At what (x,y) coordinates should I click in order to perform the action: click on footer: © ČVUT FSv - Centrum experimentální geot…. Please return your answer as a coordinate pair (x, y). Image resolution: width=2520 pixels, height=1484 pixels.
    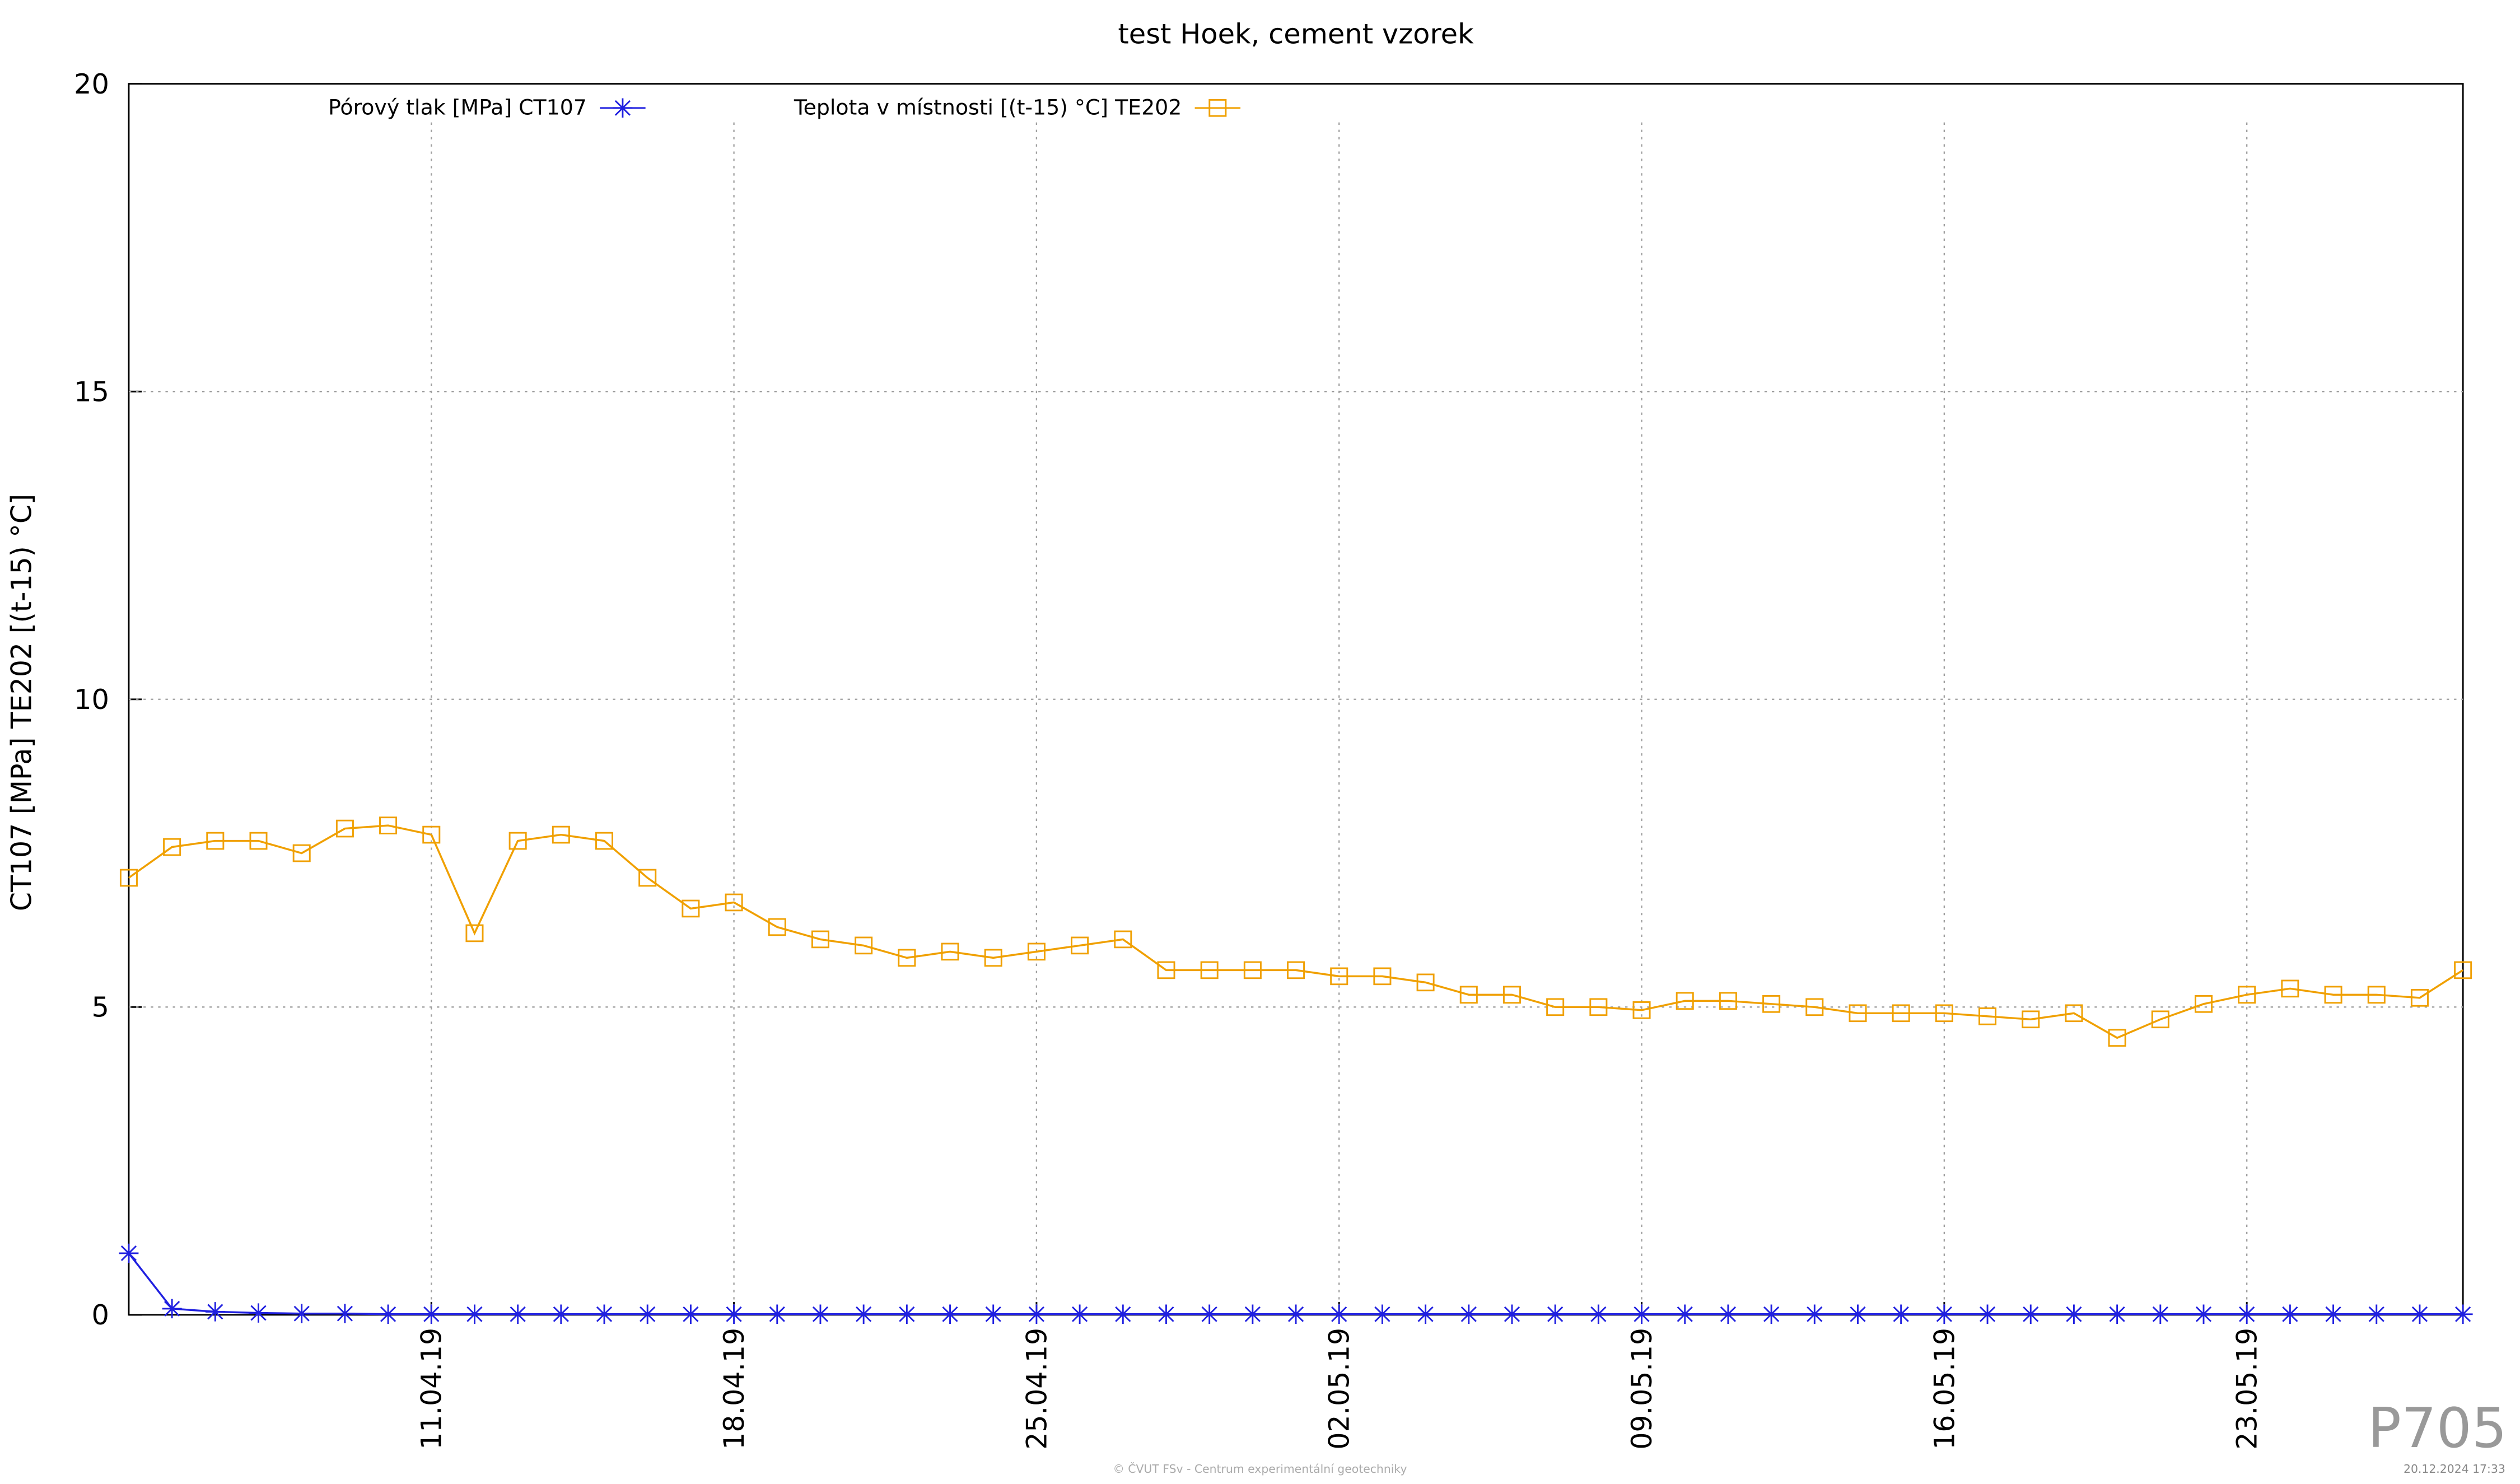
    Looking at the image, I should click on (1260, 1469).